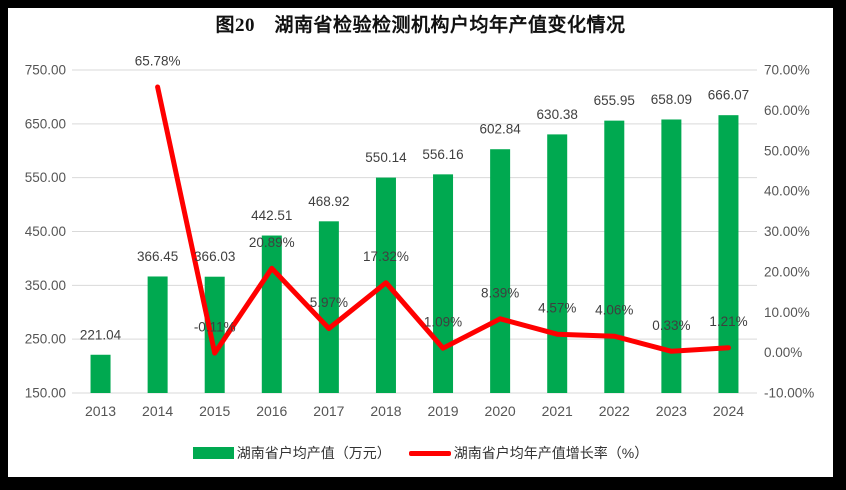  I want to click on right-axis-tick: 40.00%, so click(787, 191).